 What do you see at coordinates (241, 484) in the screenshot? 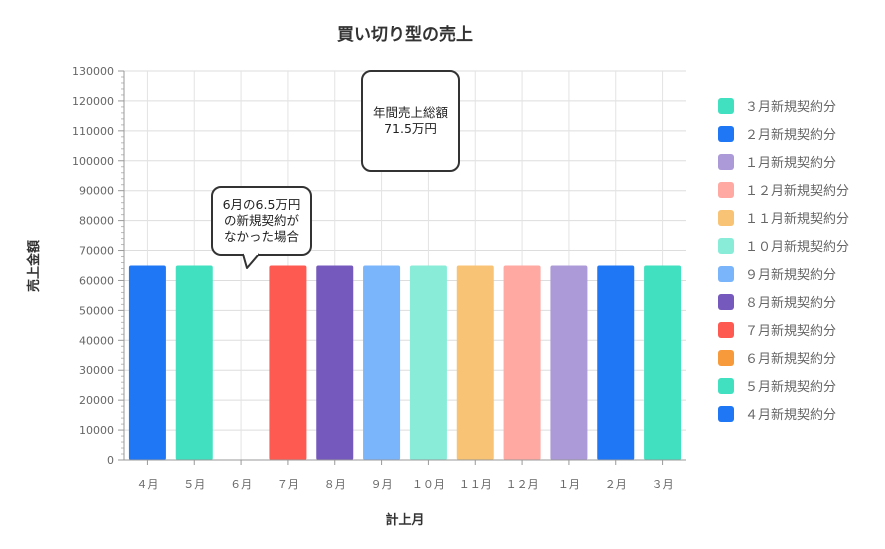
I see `x-tick-label: ６月` at bounding box center [241, 484].